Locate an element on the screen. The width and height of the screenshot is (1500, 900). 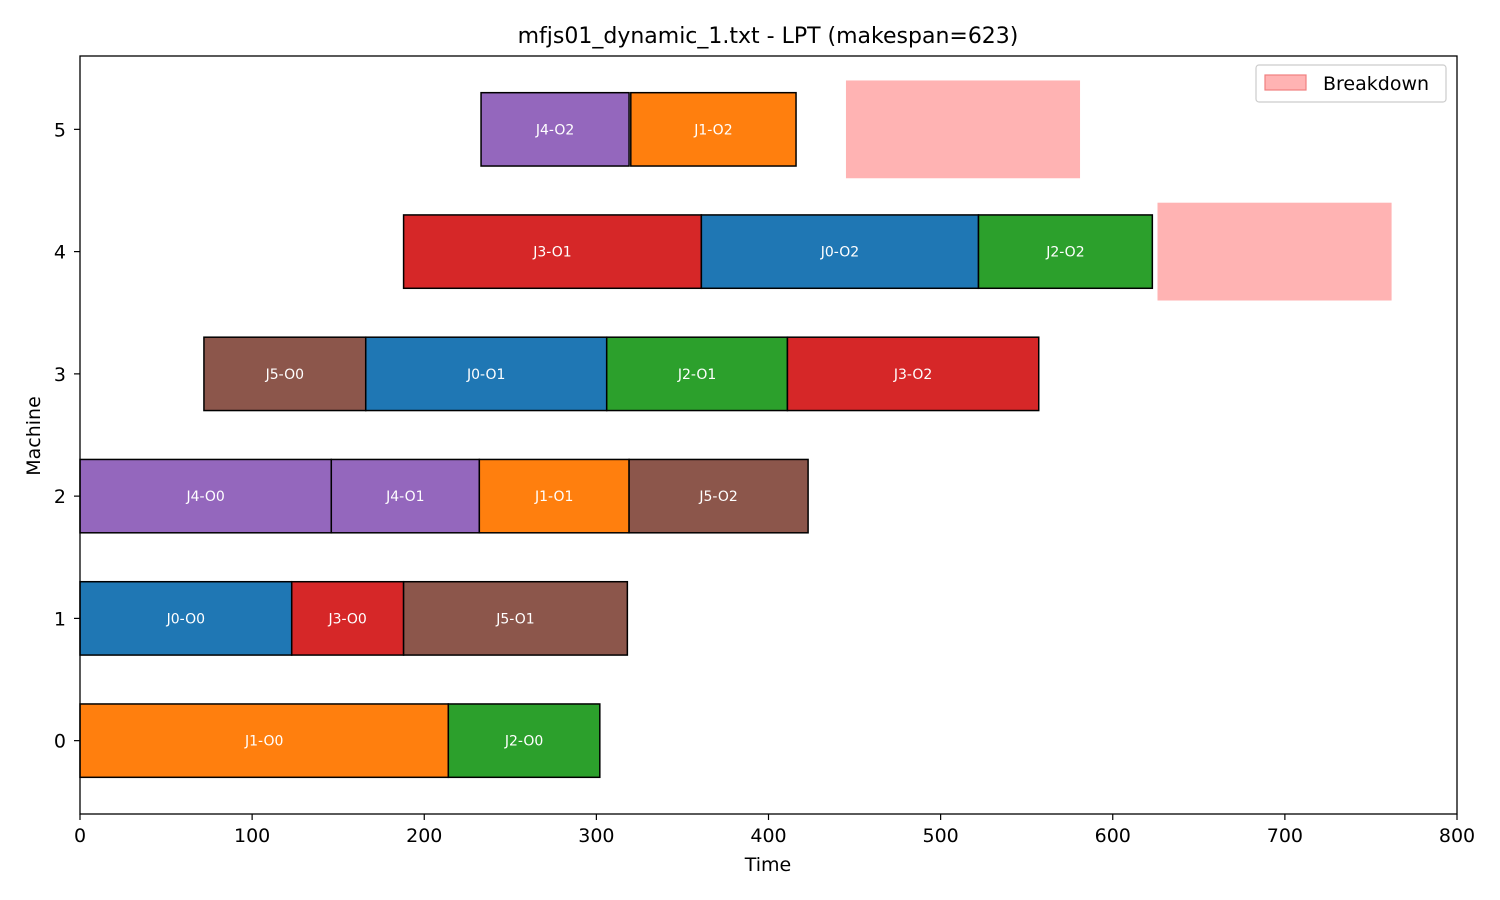
operation-bar-j4-o1 is located at coordinates (405, 496).